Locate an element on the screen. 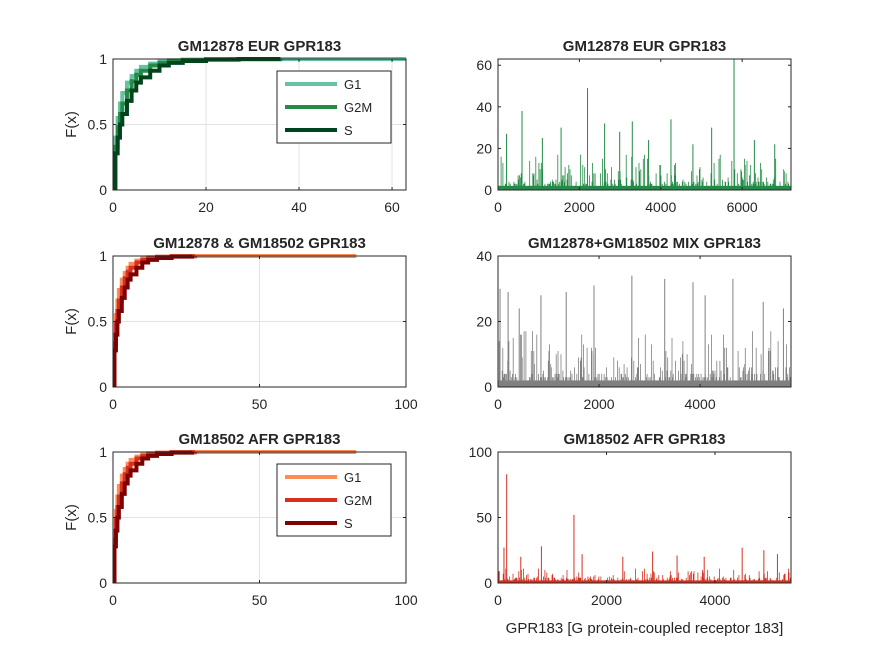  panel-title: GM12878+GM18502 MIX GPR183 is located at coordinates (644, 243).